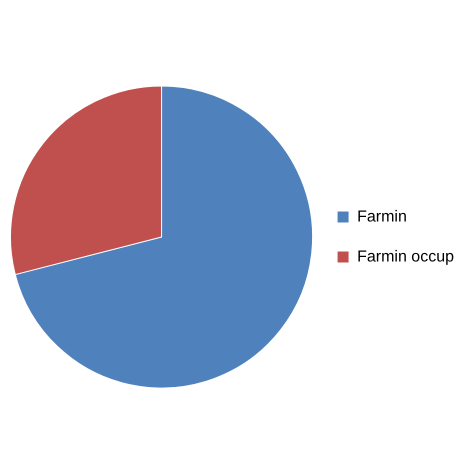 This screenshot has height=474, width=474. Describe the element at coordinates (405, 257) in the screenshot. I see `legend-label: Farmin occup` at that location.